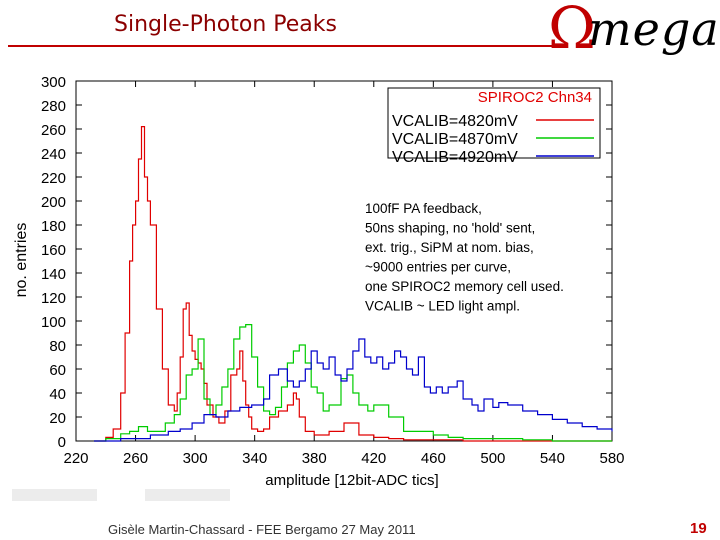 The width and height of the screenshot is (720, 540). What do you see at coordinates (53, 178) in the screenshot?
I see `y-tick-label: 220` at bounding box center [53, 178].